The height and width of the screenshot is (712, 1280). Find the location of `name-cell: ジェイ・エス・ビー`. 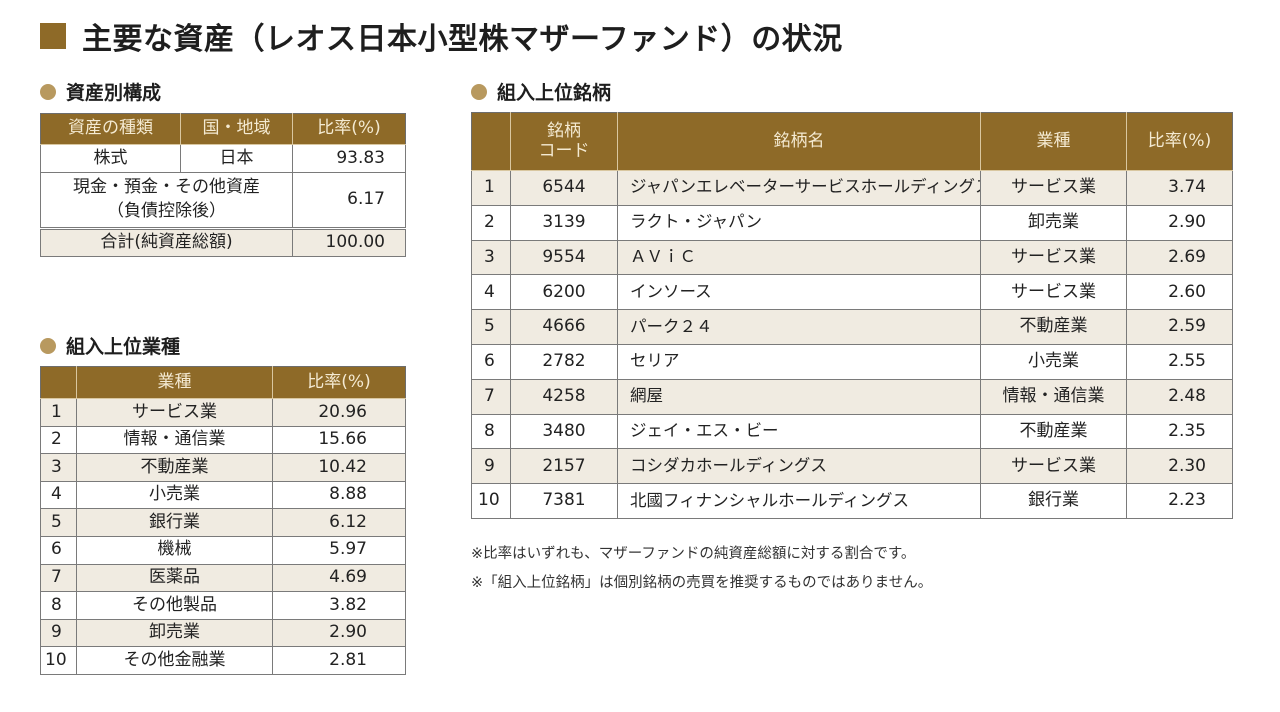

name-cell: ジェイ・エス・ビー is located at coordinates (799, 431).